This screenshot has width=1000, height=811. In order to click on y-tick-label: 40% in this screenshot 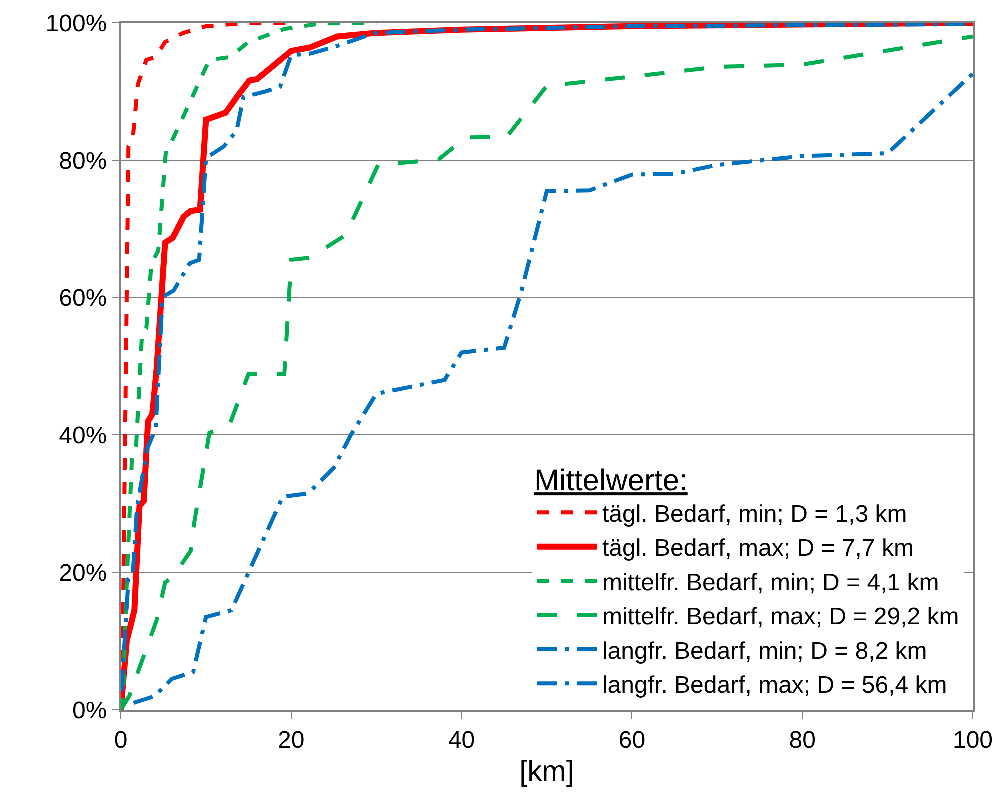, I will do `click(83, 436)`.